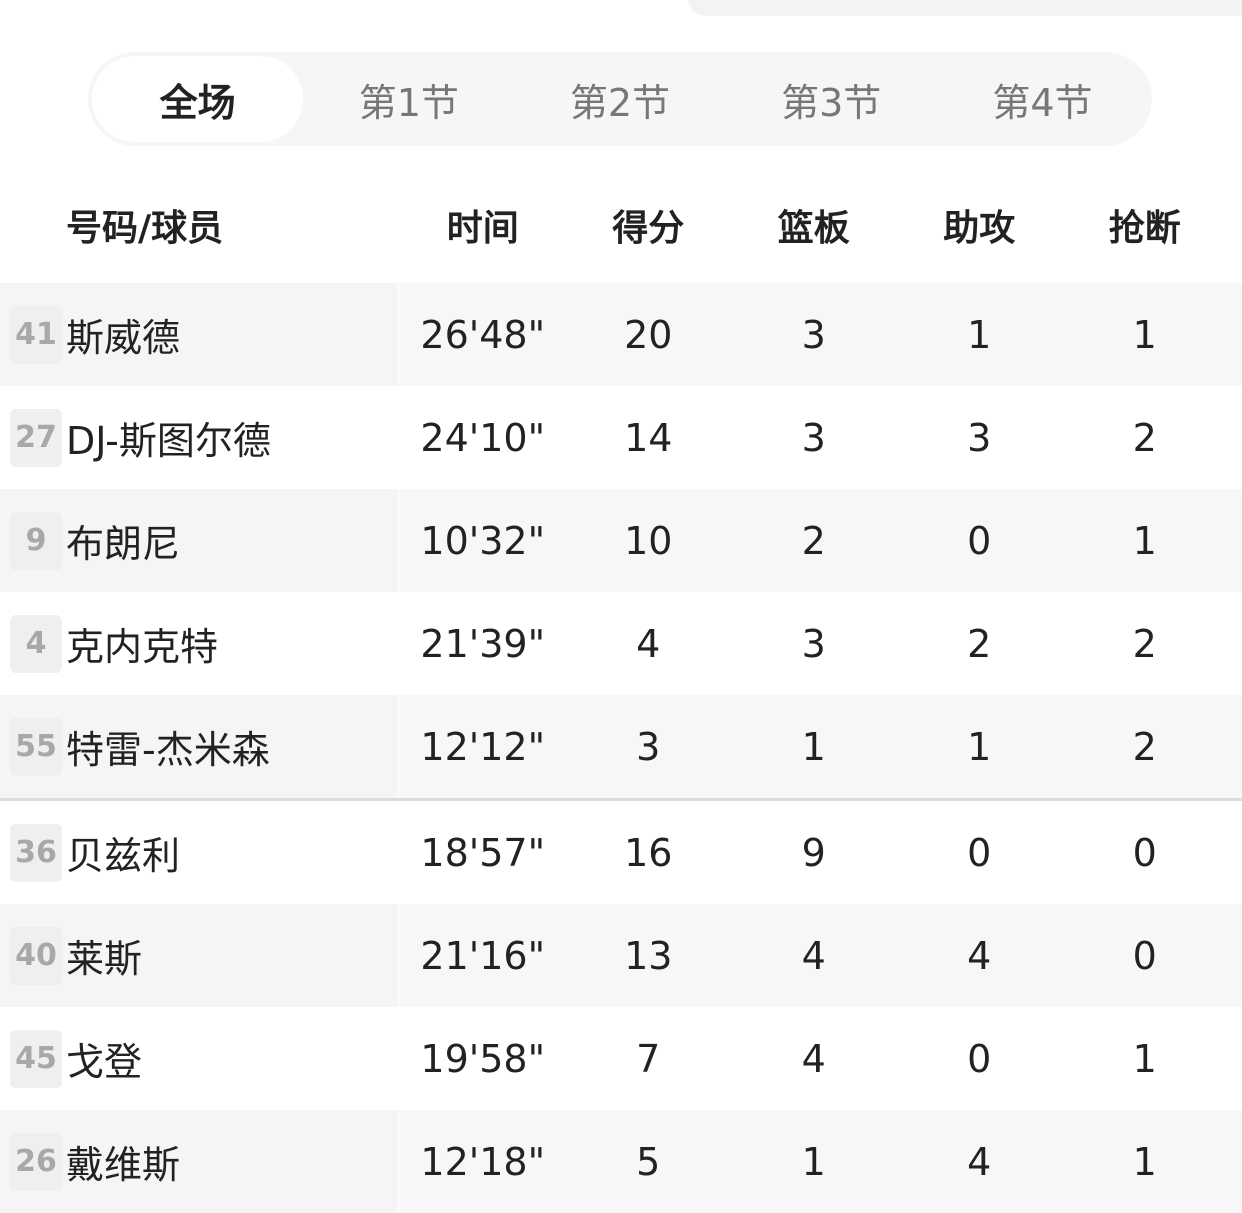 The width and height of the screenshot is (1242, 1213). What do you see at coordinates (36, 643) in the screenshot?
I see `jersey-number-icon: 4` at bounding box center [36, 643].